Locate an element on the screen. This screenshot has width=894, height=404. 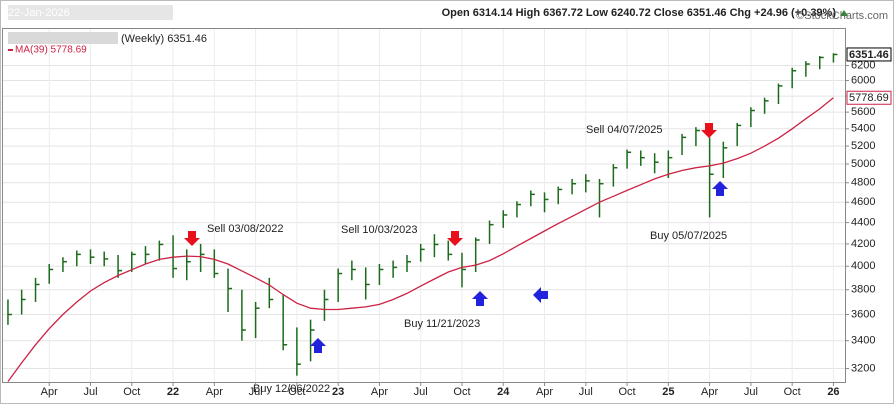
y-tick-label: 5600 is located at coordinates (863, 112).